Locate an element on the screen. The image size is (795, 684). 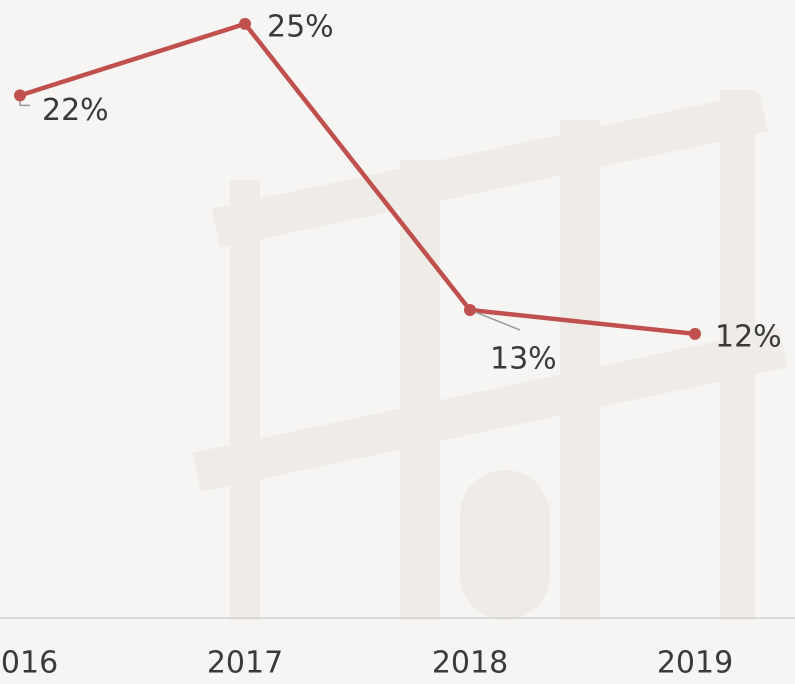
data-label: 12% is located at coordinates (748, 336).